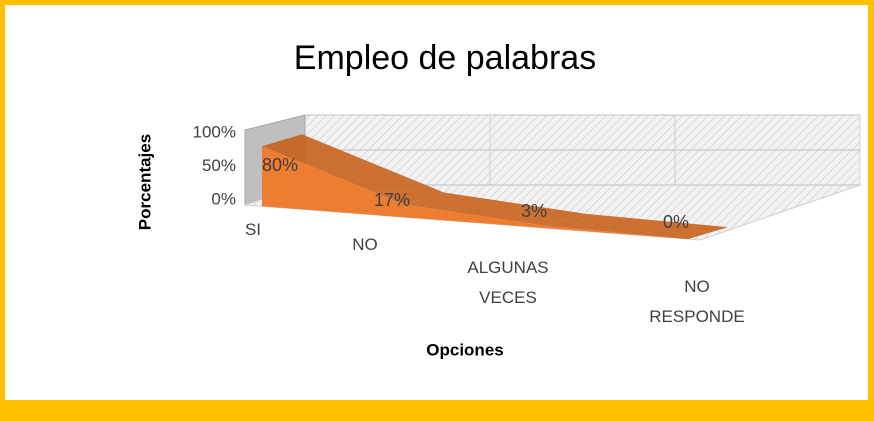 The width and height of the screenshot is (874, 421). I want to click on x-tick-label: SI, so click(253, 229).